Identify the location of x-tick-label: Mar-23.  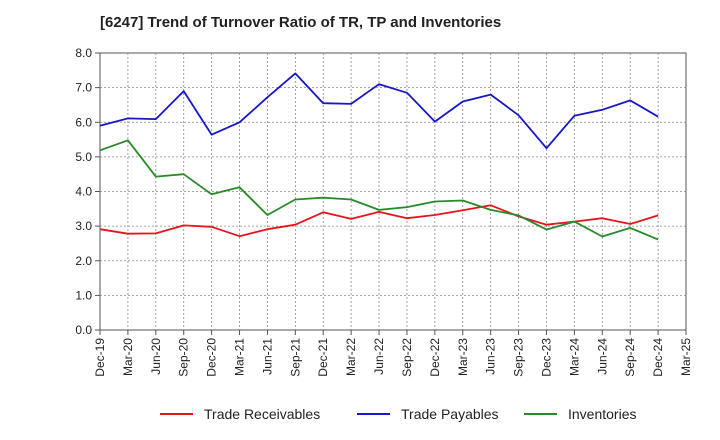
(463, 357).